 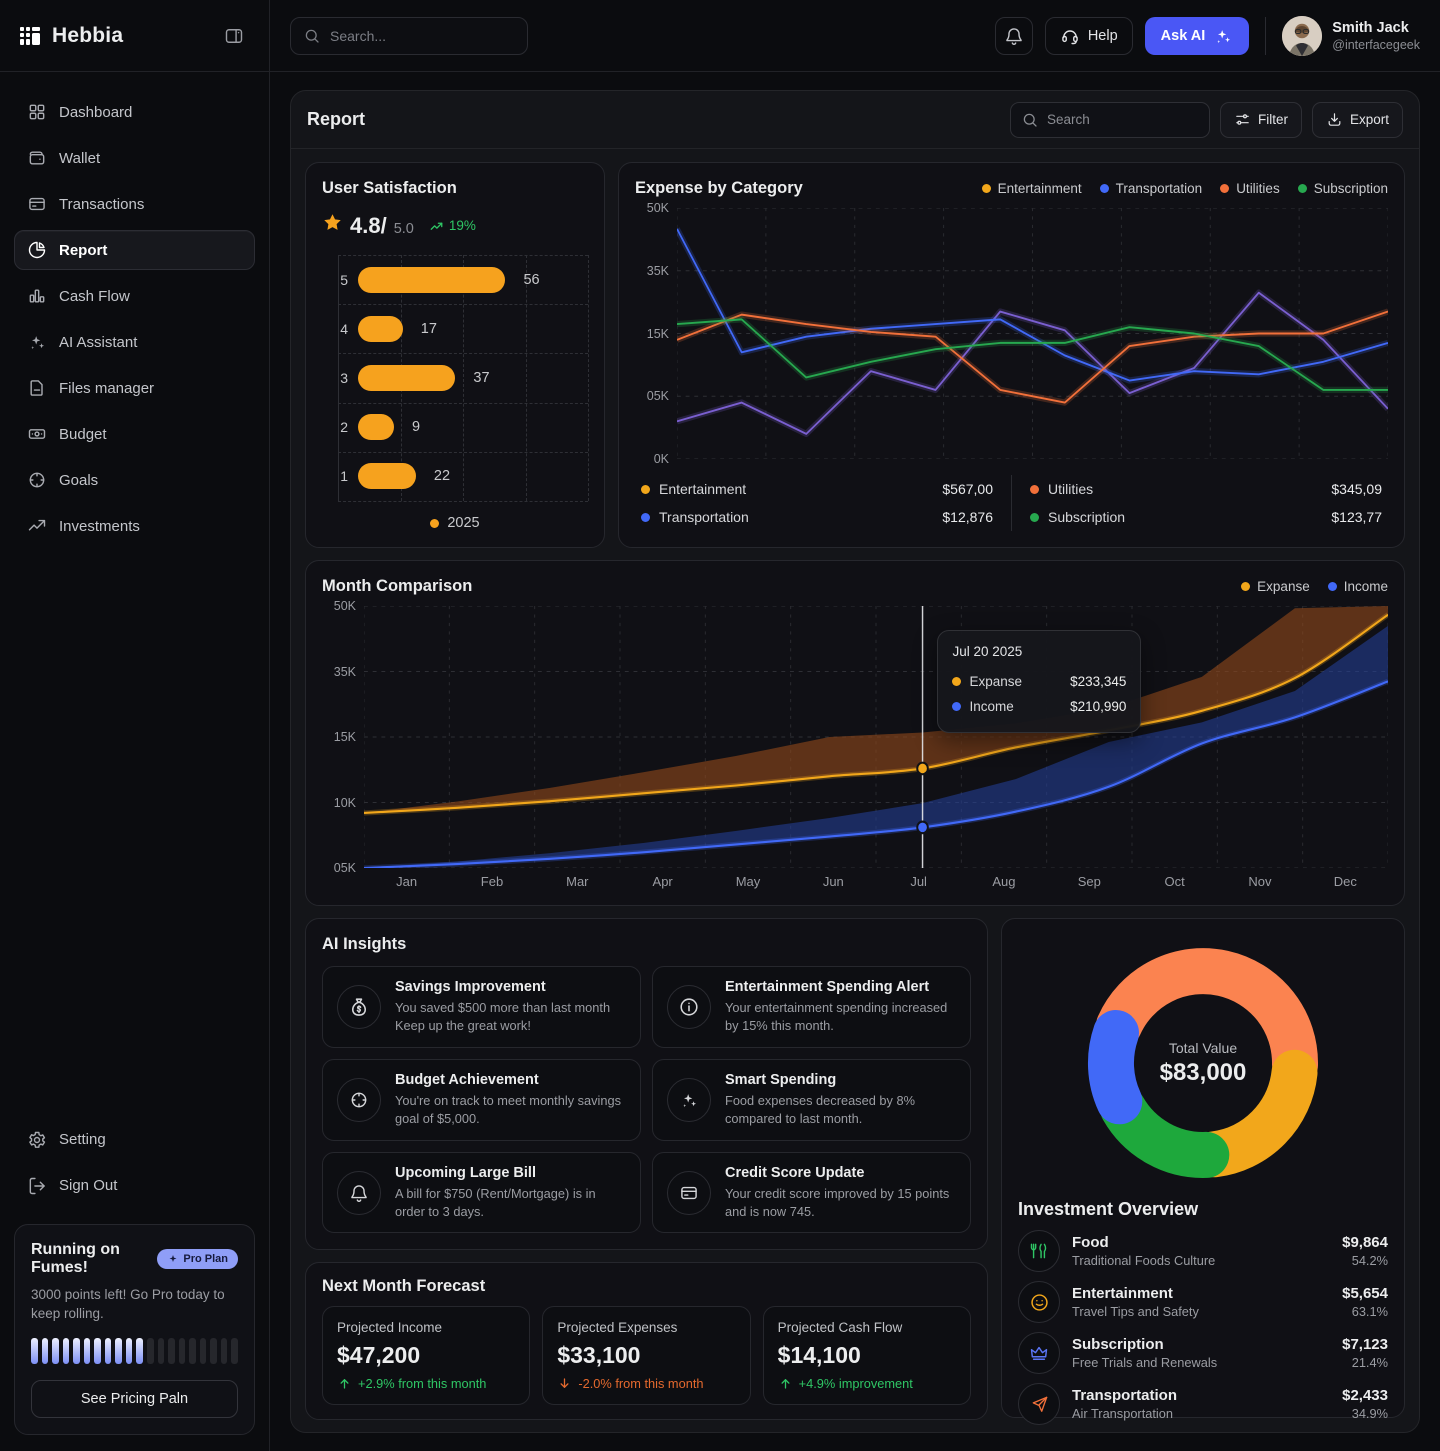 I want to click on legend-item: Subscription, so click(x=1342, y=188).